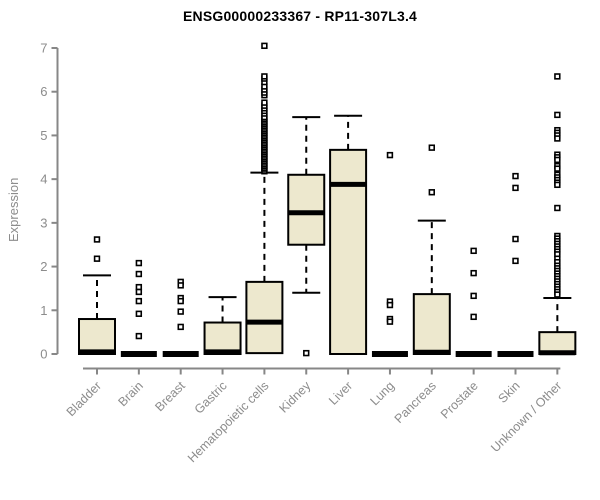 The image size is (600, 500). Describe the element at coordinates (43, 266) in the screenshot. I see `y-tick-label: 2` at that location.